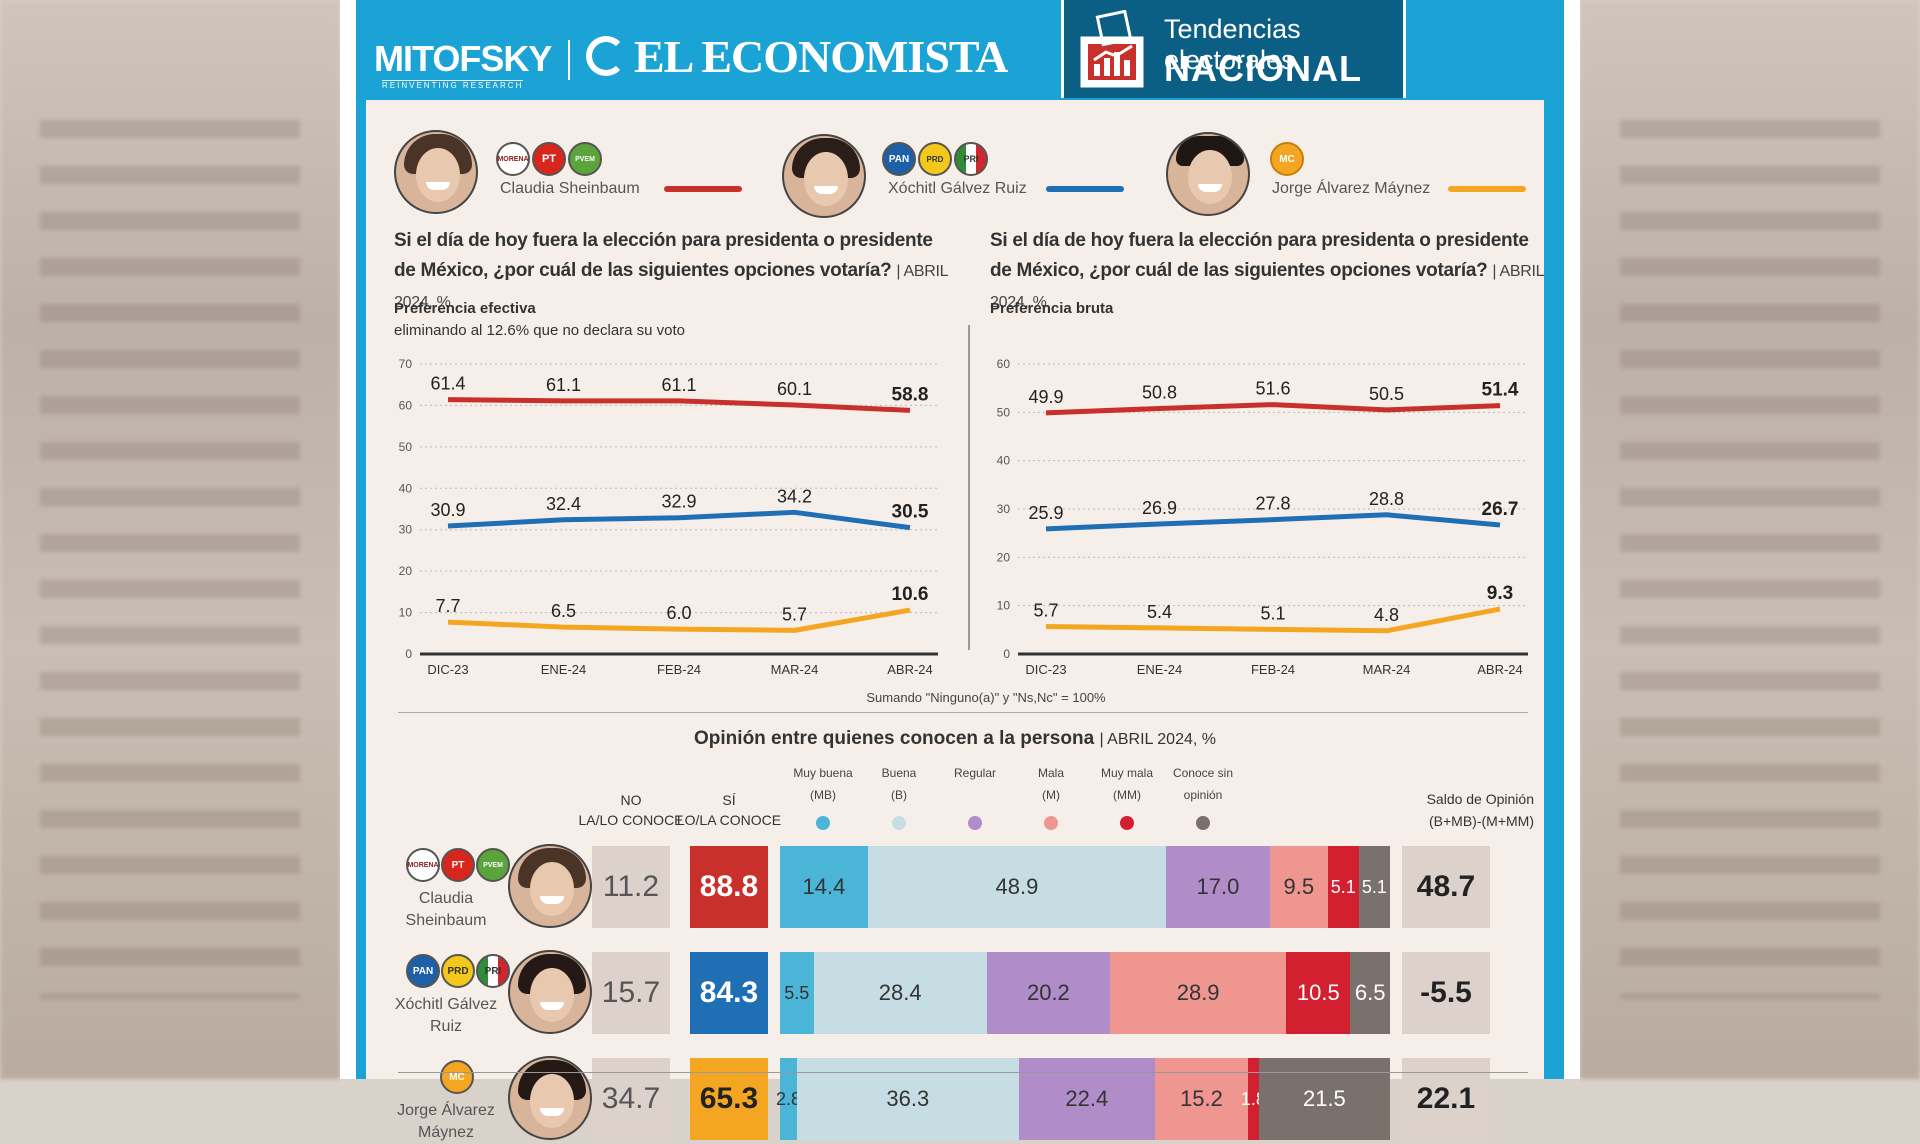 This screenshot has width=1920, height=1144. I want to click on bar-segment: 5.5, so click(797, 993).